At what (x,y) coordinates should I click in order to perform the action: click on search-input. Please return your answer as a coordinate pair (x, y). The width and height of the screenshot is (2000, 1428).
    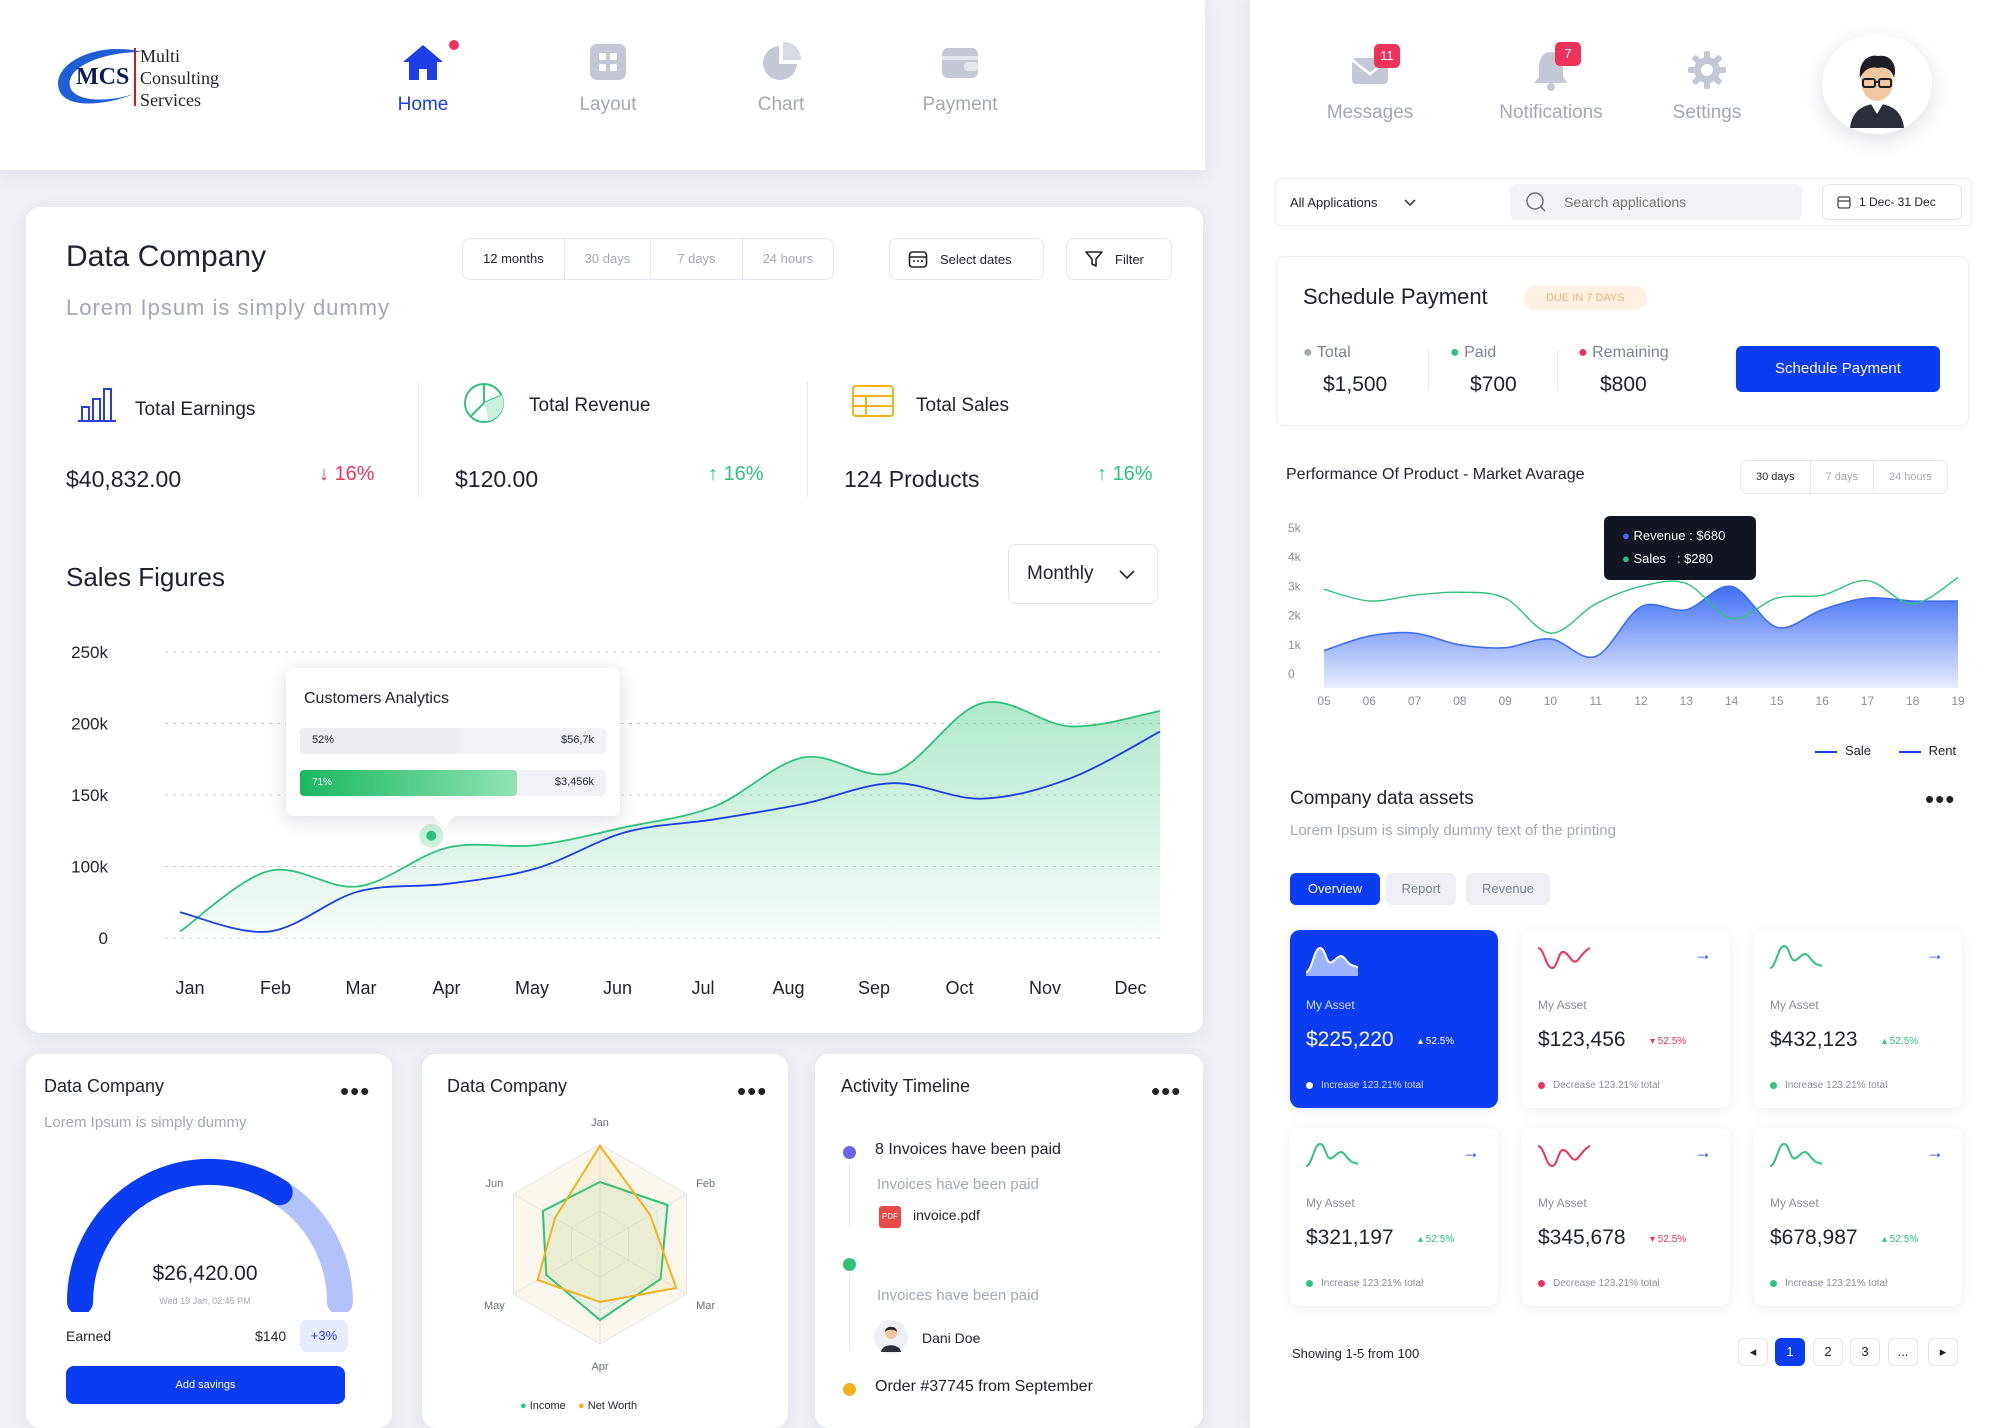
    Looking at the image, I should click on (1674, 202).